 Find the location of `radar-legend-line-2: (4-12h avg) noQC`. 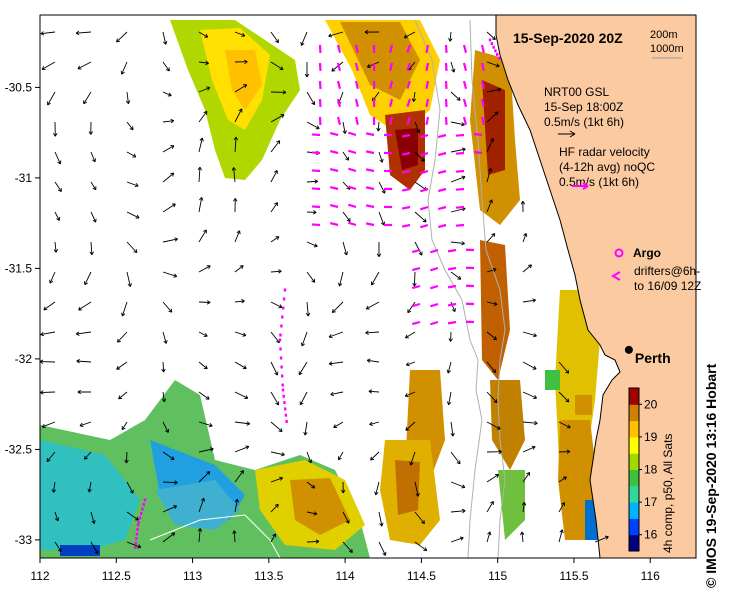

radar-legend-line-2: (4-12h avg) noQC is located at coordinates (607, 167).